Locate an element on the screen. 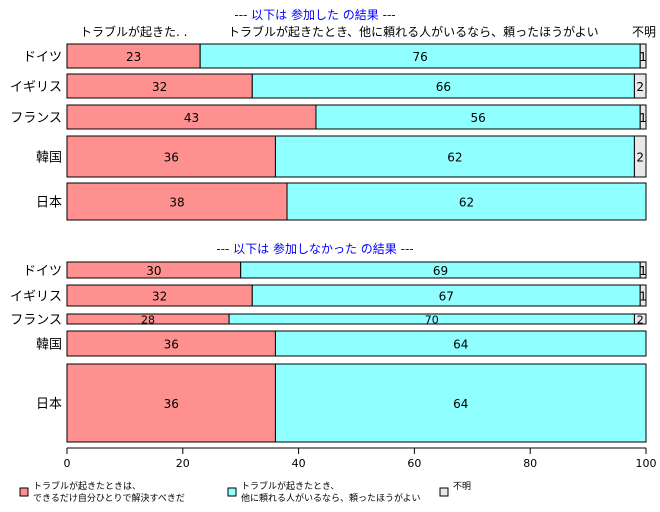 This screenshot has height=512, width=660. value-label: 76 is located at coordinates (420, 57).